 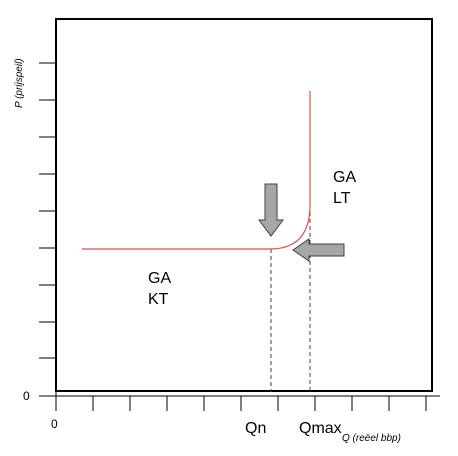 I want to click on ga-lt-label-line1: GA, so click(x=344, y=177).